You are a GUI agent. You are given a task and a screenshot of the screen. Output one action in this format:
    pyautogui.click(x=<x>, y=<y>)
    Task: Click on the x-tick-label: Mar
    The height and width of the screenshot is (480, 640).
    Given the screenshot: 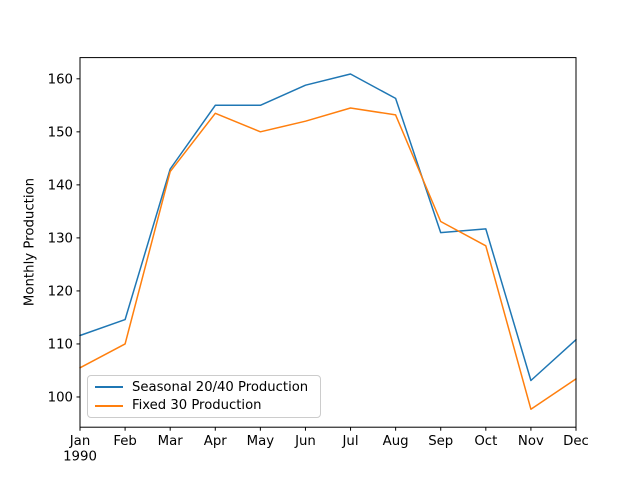 What is the action you would take?
    pyautogui.click(x=171, y=441)
    